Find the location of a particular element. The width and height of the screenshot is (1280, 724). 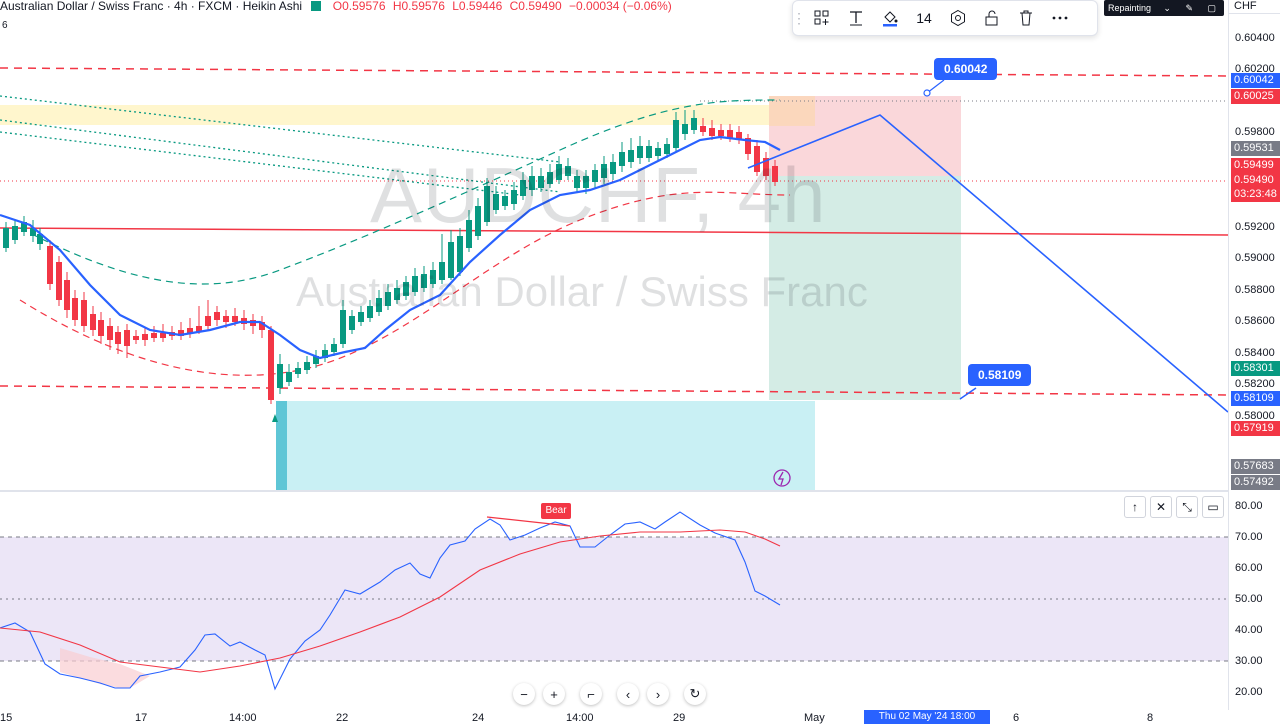

repainting-label: Repainting is located at coordinates (1130, 8).